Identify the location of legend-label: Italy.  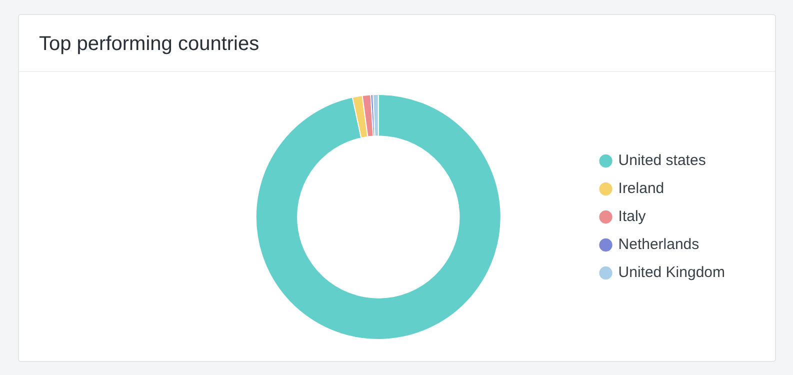
(632, 217).